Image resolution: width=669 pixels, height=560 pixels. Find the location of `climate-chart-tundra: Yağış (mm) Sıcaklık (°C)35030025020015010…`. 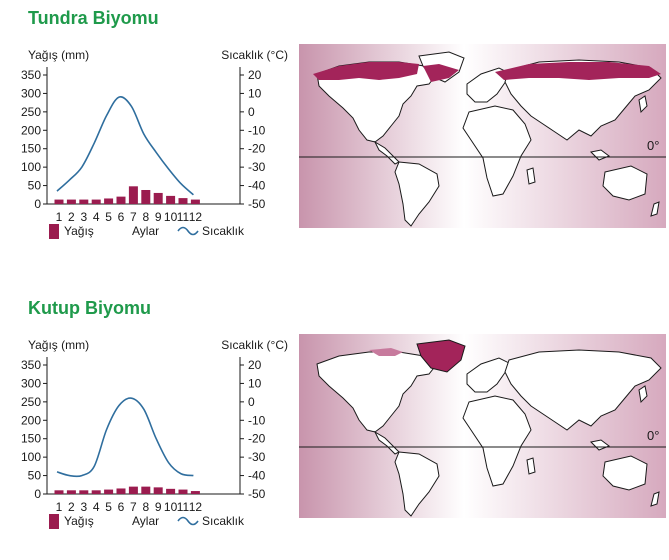

climate-chart-tundra: Yağış (mm) Sıcaklık (°C)35030025020015010… is located at coordinates (154, 143).